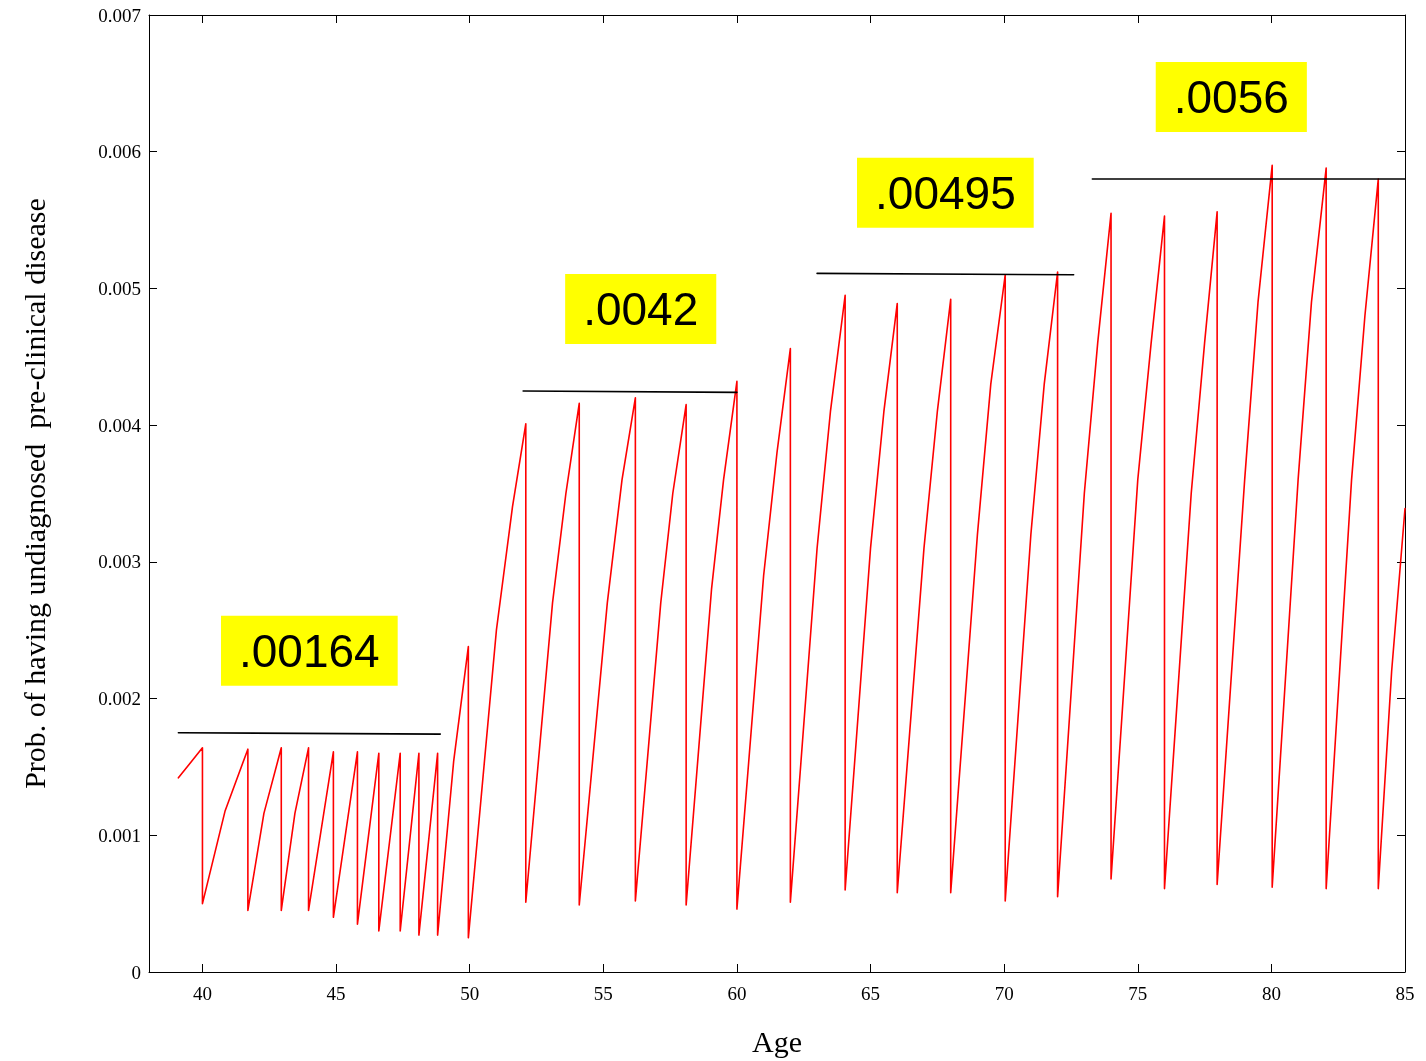 This screenshot has width=1426, height=1061. What do you see at coordinates (309, 650) in the screenshot?
I see `annotation: .00164` at bounding box center [309, 650].